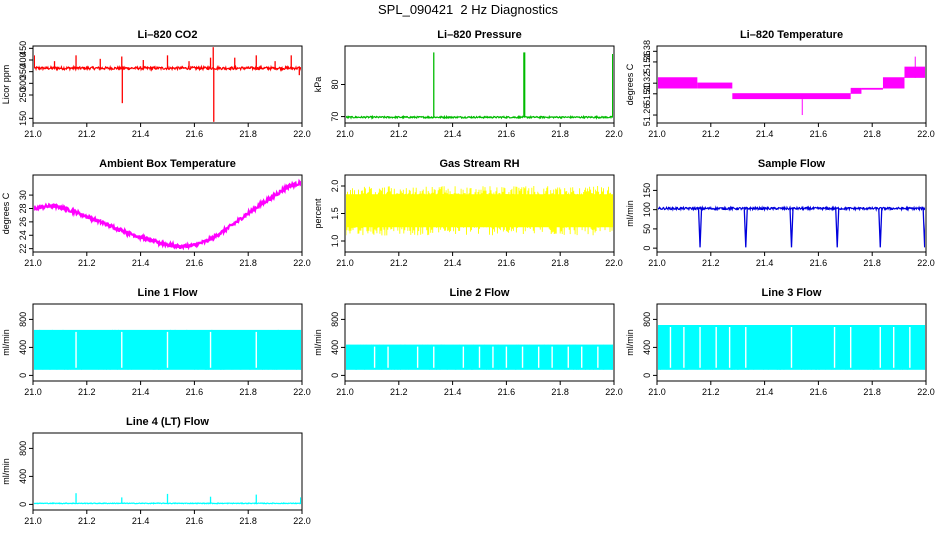 The image size is (936, 542). I want to click on y-tick-label: 350, so click(23, 71).